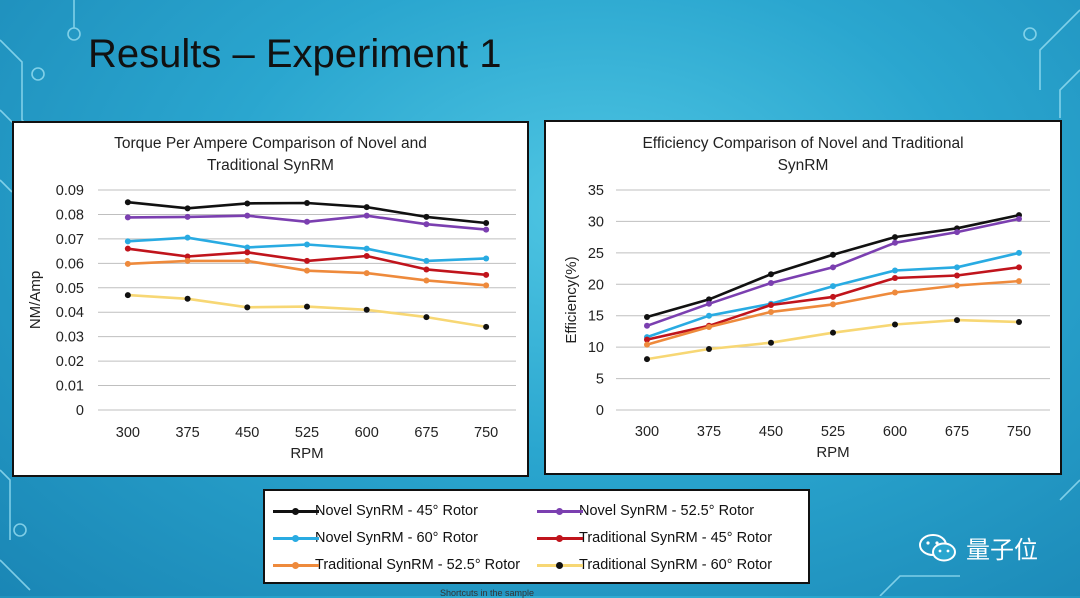 Image resolution: width=1080 pixels, height=598 pixels. What do you see at coordinates (654, 538) in the screenshot?
I see `legend-item: Traditional SynRM - 45° Rotor` at bounding box center [654, 538].